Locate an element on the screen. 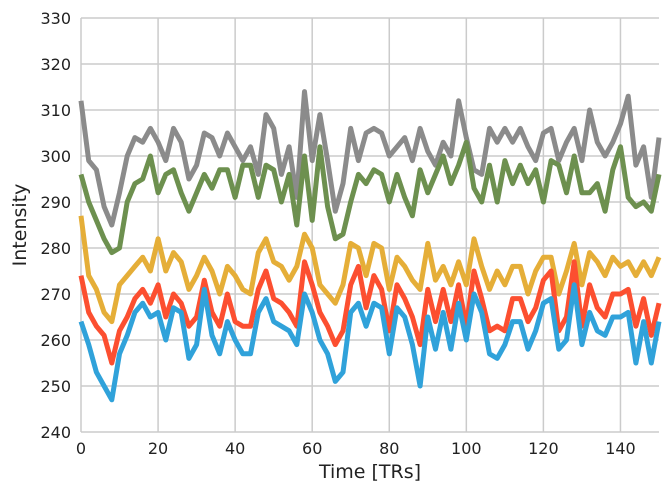 This screenshot has height=493, width=670. x-tick-label: 20 is located at coordinates (158, 448).